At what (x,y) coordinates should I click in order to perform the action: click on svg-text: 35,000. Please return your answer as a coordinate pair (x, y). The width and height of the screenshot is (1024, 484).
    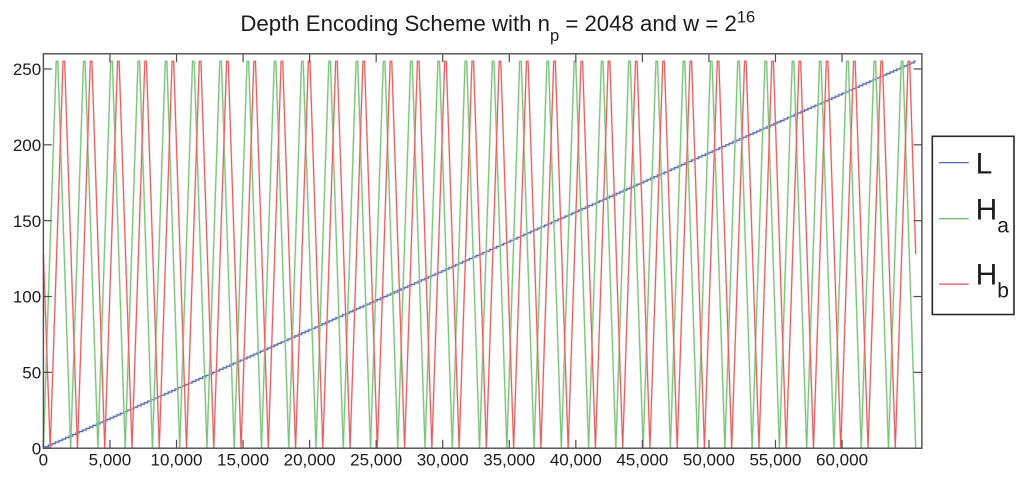
    Looking at the image, I should click on (509, 460).